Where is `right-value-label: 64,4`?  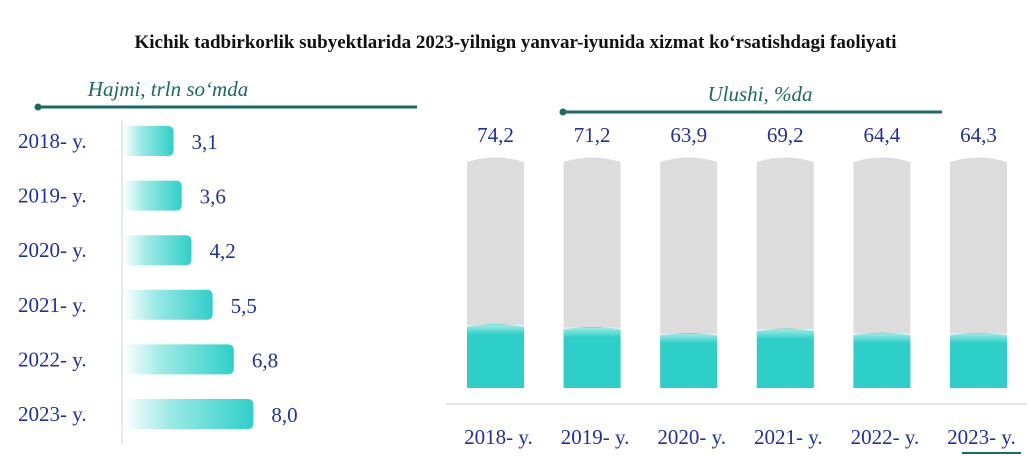
right-value-label: 64,4 is located at coordinates (882, 135).